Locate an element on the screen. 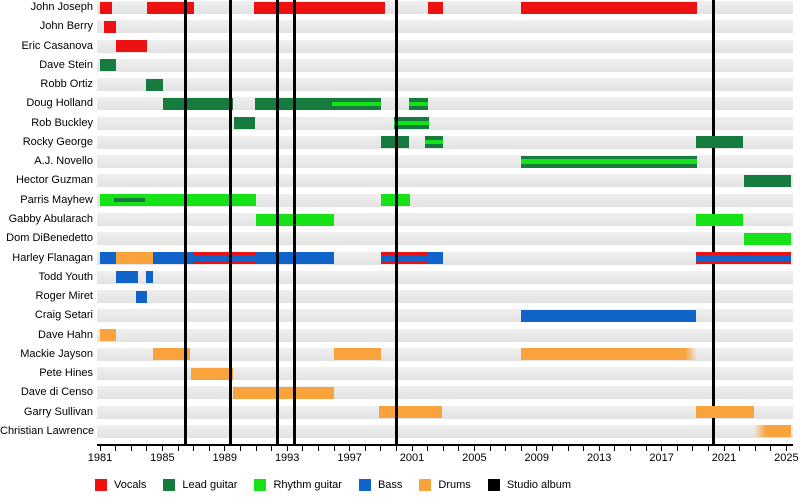 This screenshot has width=800, height=500. axis-year-label: 1993 is located at coordinates (287, 458).